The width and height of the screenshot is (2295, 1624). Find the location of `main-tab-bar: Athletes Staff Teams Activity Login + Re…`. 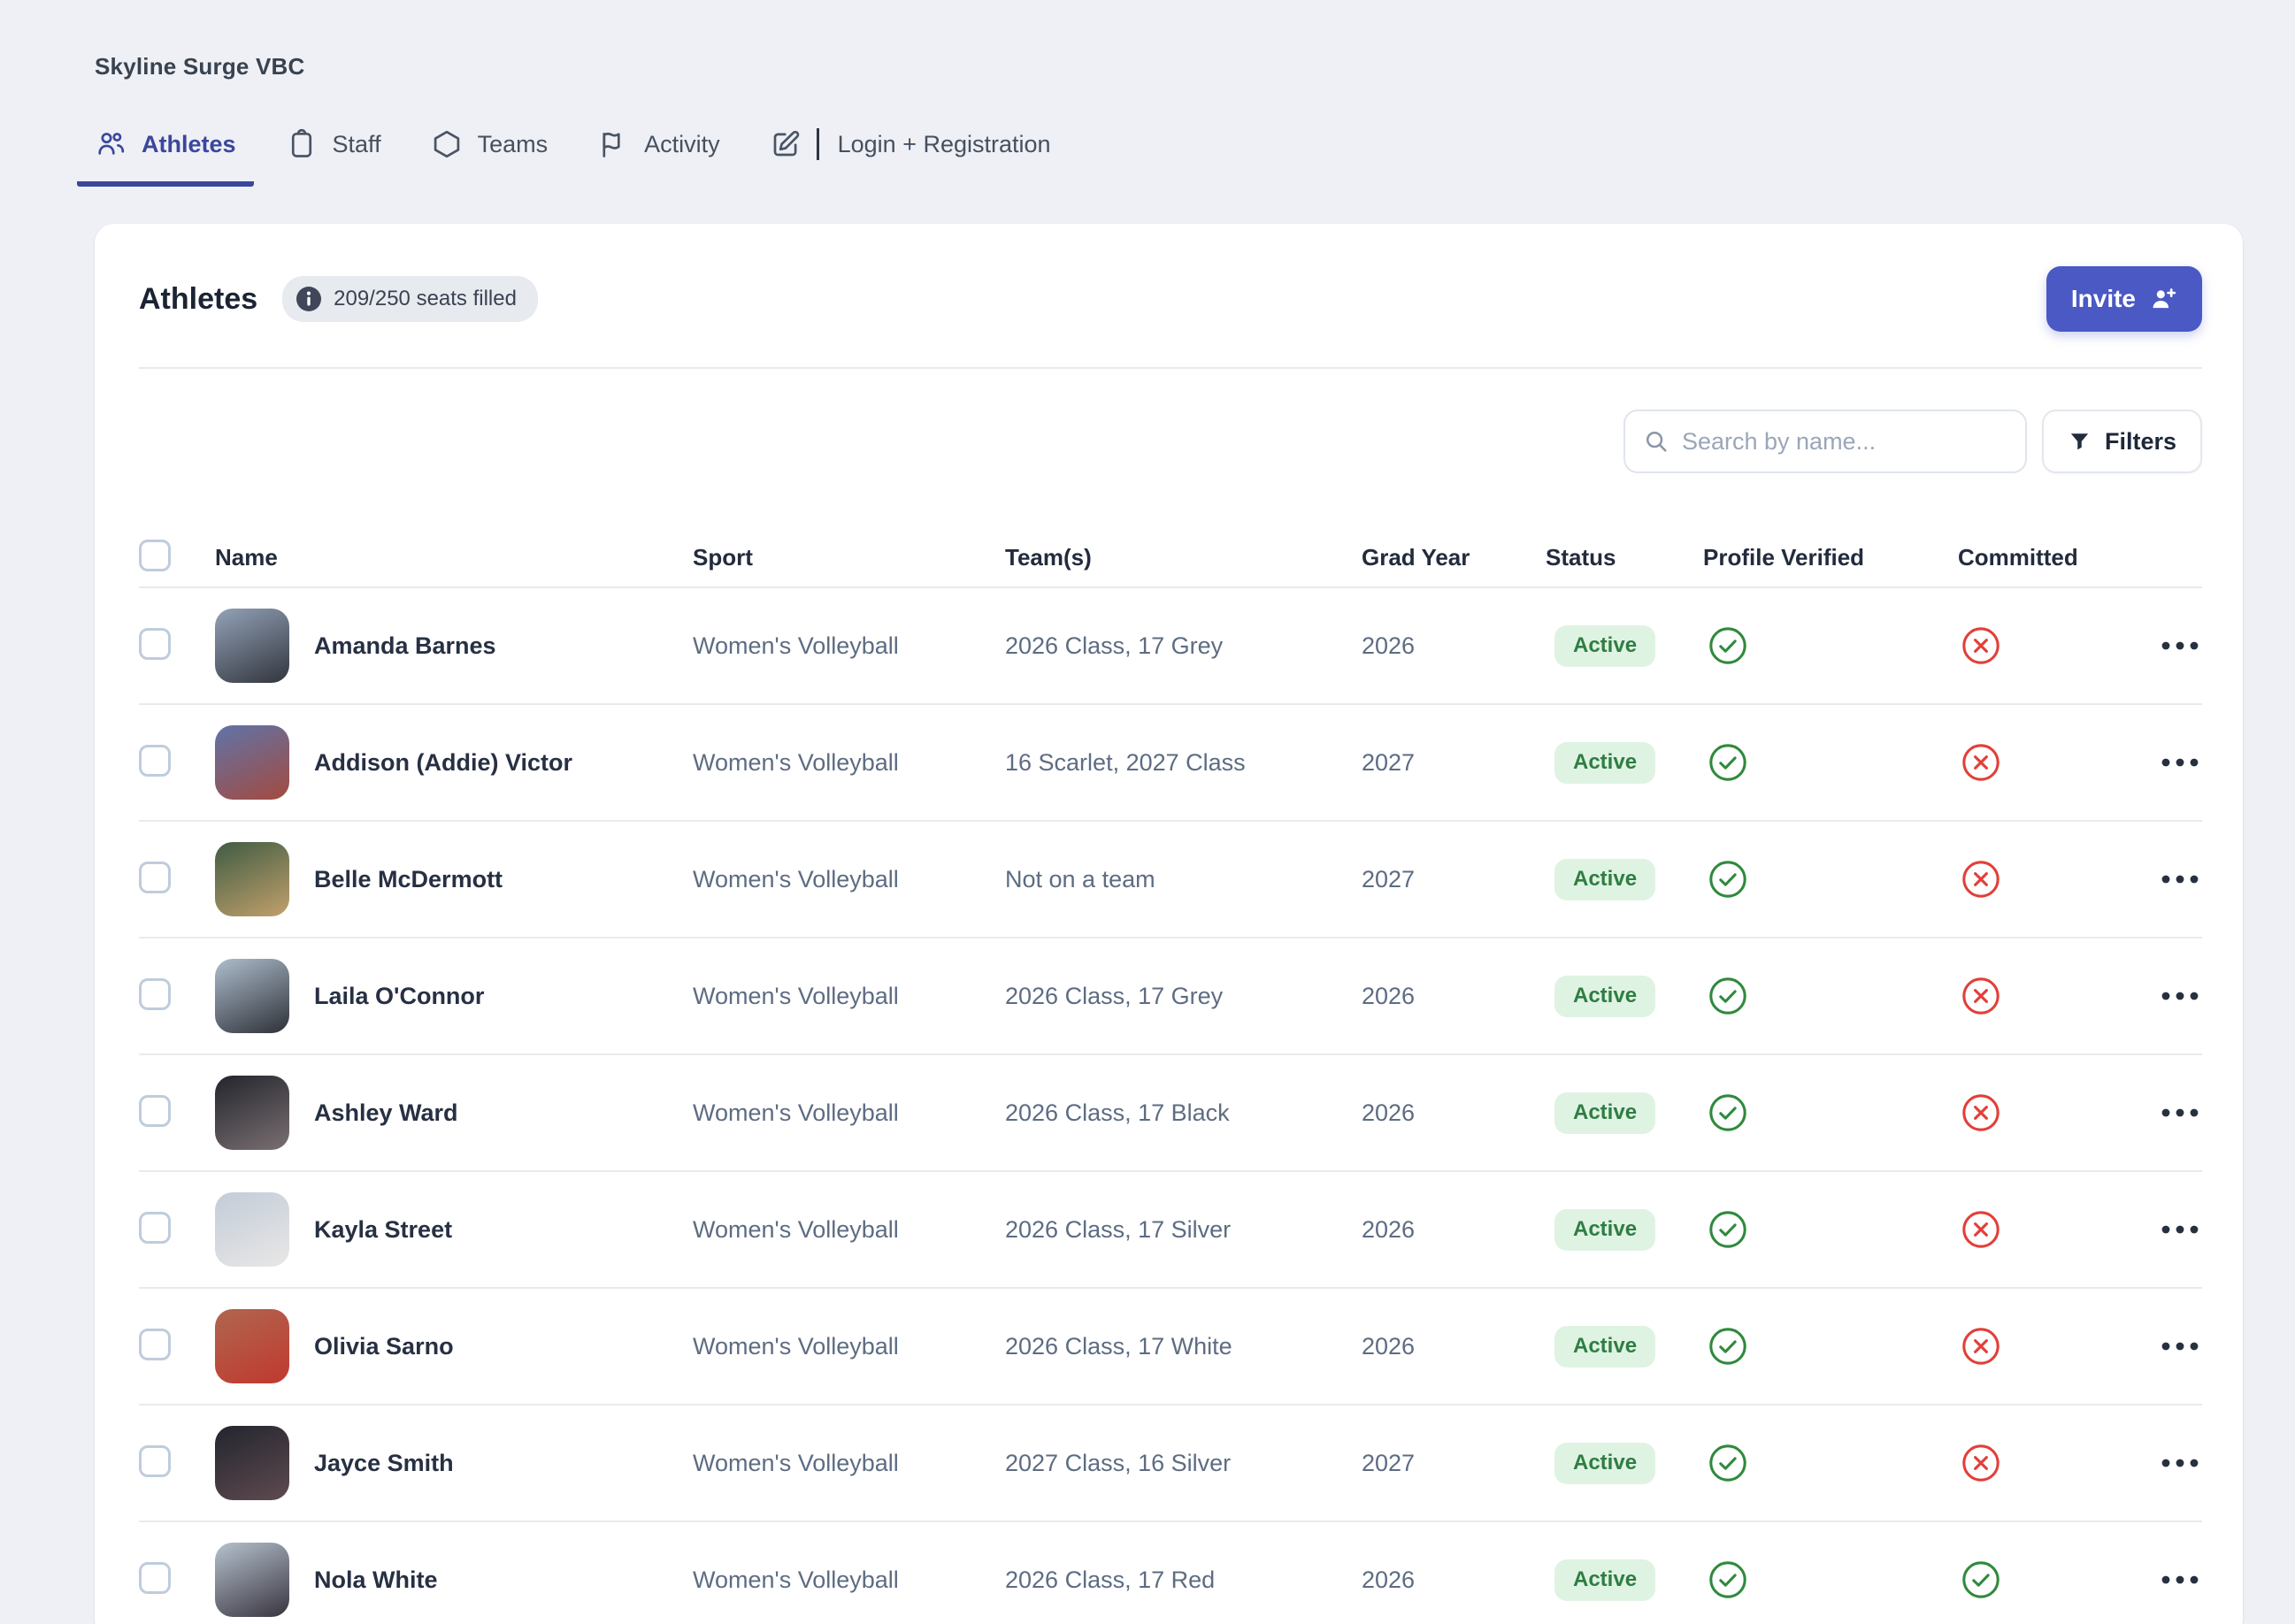

main-tab-bar: Athletes Staff Teams Activity Login + Re… is located at coordinates (1160, 157).